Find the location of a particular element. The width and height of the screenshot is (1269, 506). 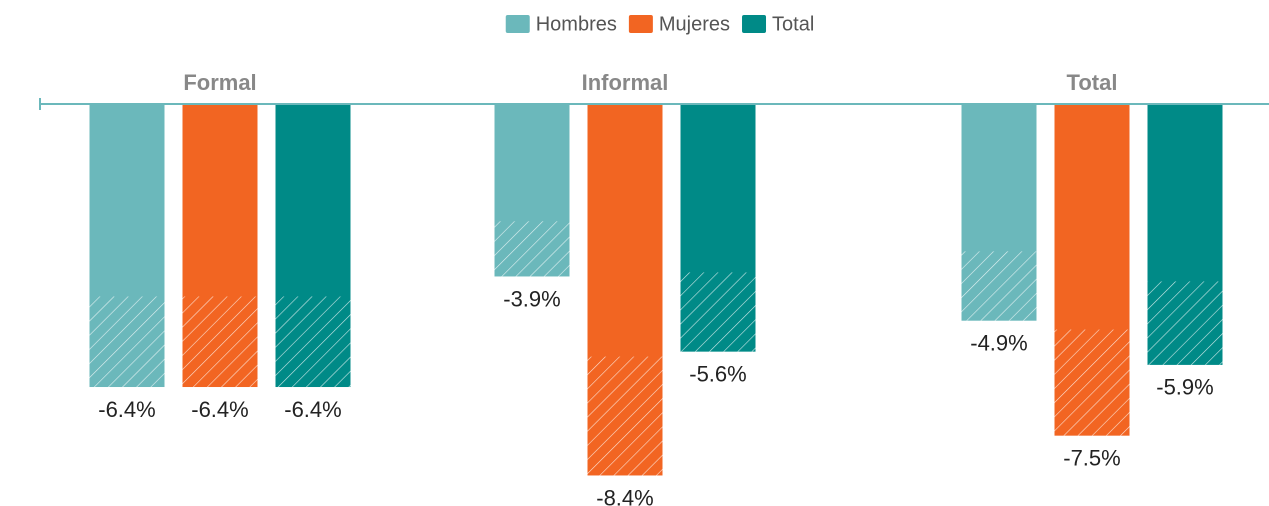

legend-label: Total is located at coordinates (793, 24).